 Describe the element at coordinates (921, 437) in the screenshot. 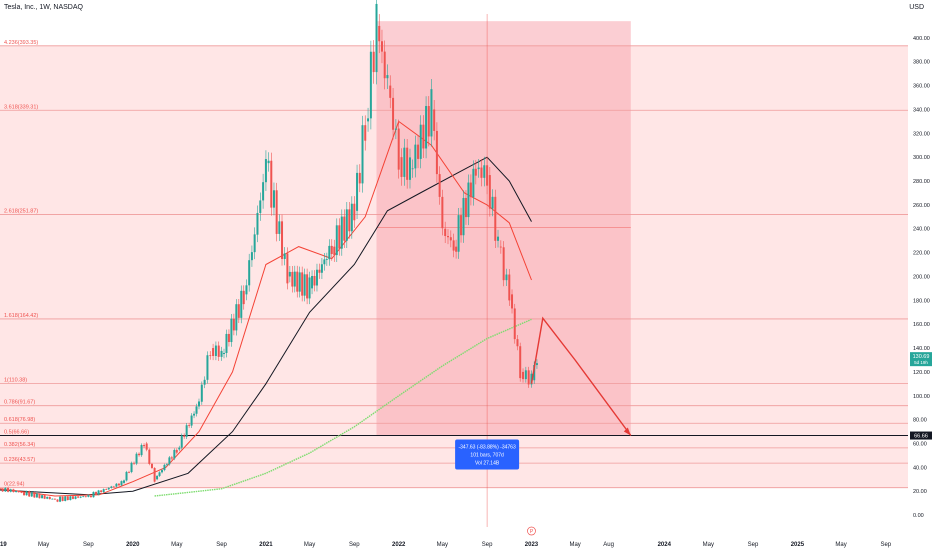

I see `level-price-value: 66.66` at that location.